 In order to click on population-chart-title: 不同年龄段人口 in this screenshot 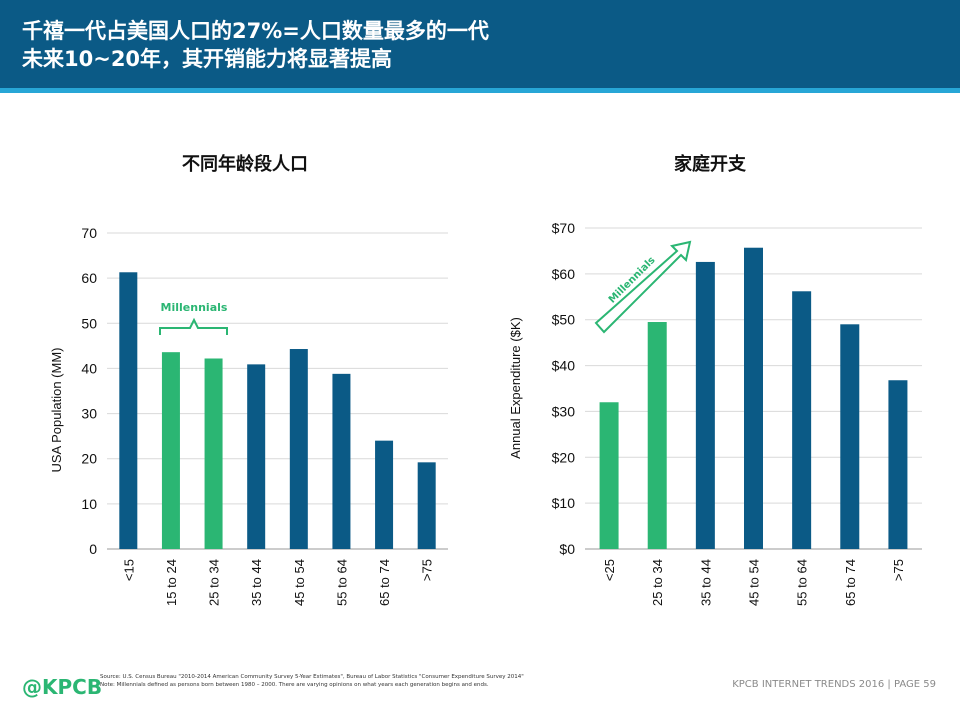, I will do `click(245, 164)`.